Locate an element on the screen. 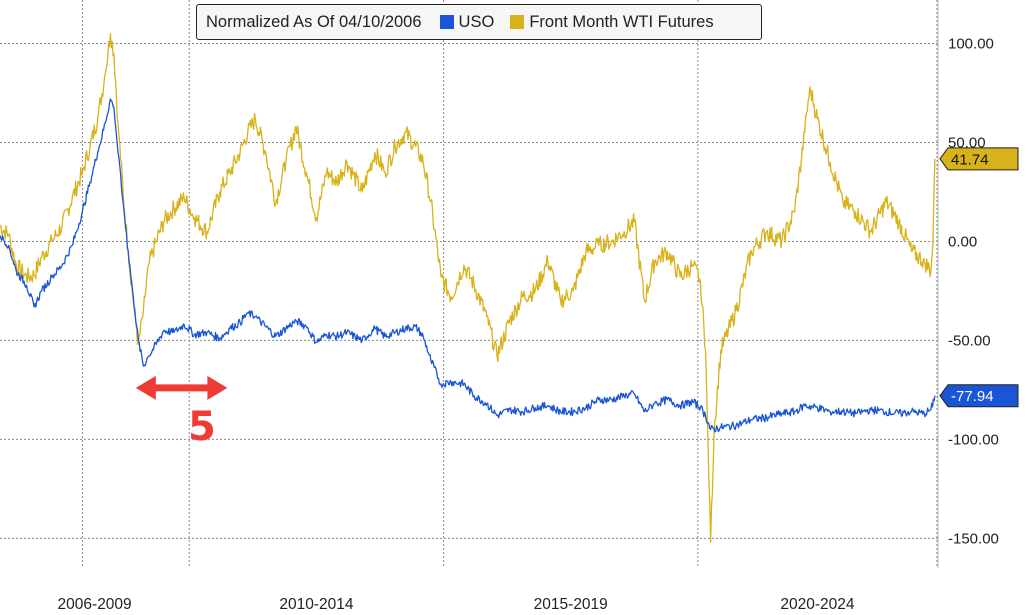  annotation-arrow is located at coordinates (181, 387).